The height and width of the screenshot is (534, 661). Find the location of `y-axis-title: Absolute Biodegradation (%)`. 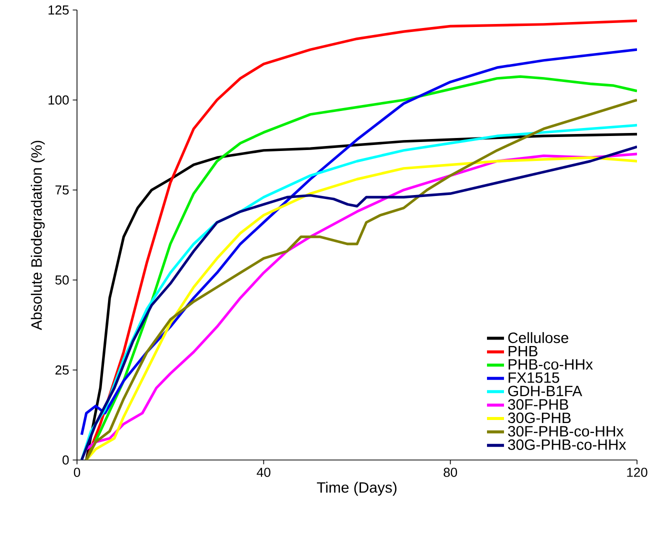

y-axis-title: Absolute Biodegradation (%) is located at coordinates (37, 235).